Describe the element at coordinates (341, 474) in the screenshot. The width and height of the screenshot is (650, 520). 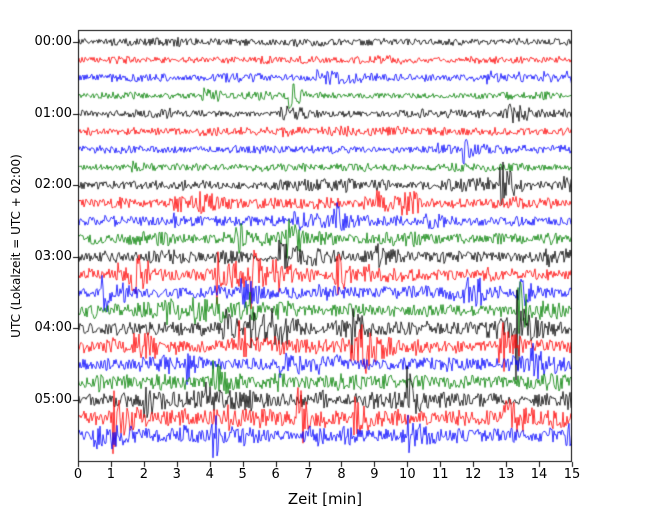
I see `x-tick-label: 8` at that location.